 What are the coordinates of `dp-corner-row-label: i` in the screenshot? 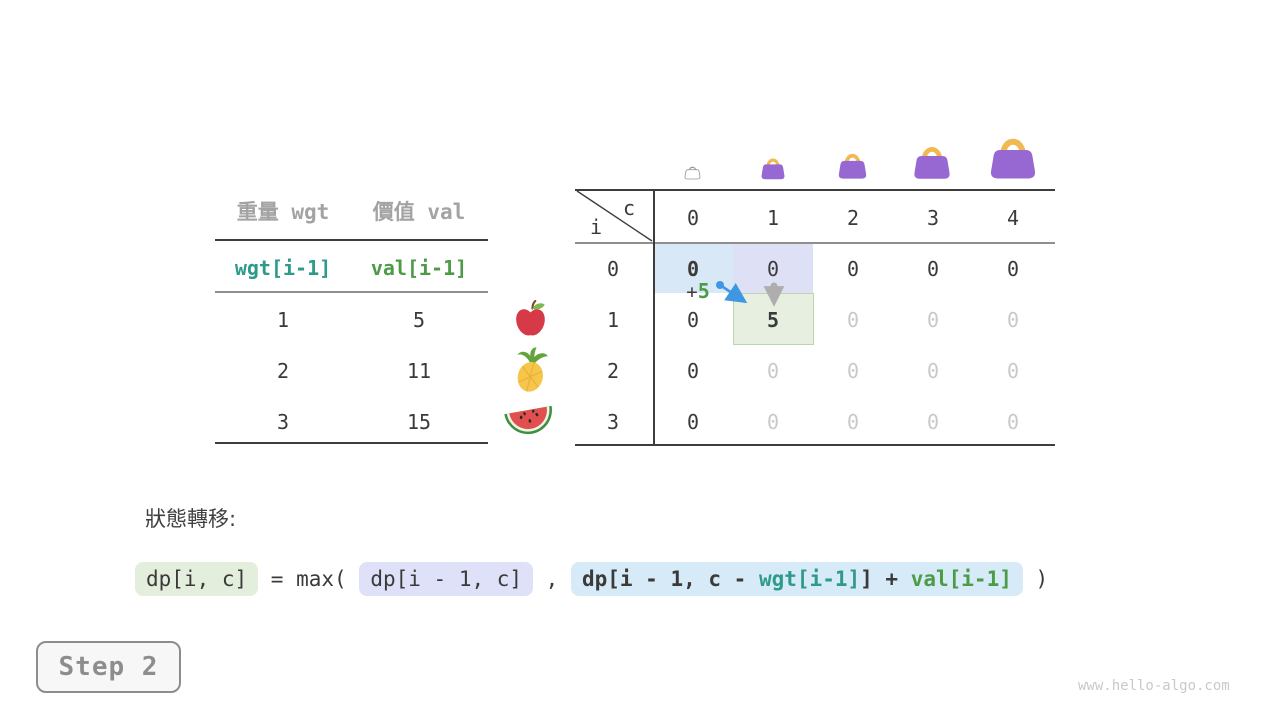 It's located at (596, 227).